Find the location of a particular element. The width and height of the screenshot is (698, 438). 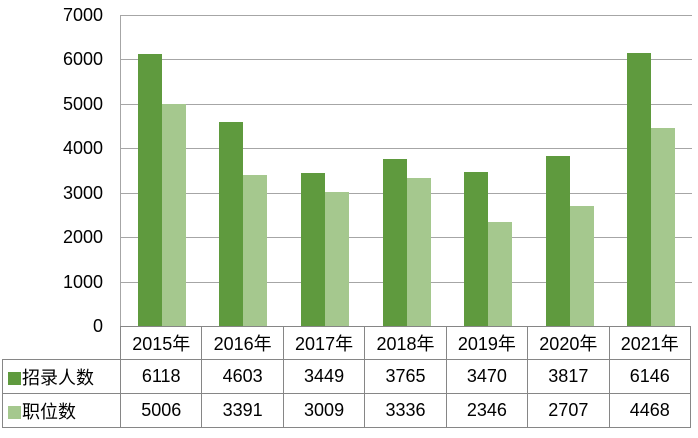

table-year-header: 2016年 is located at coordinates (242, 343).